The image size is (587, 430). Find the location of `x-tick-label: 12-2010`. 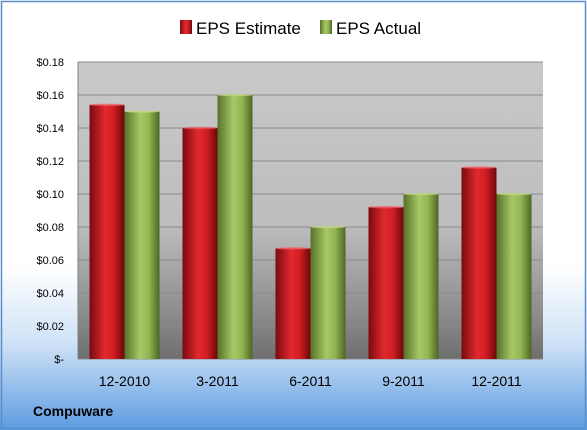

x-tick-label: 12-2010 is located at coordinates (125, 381).